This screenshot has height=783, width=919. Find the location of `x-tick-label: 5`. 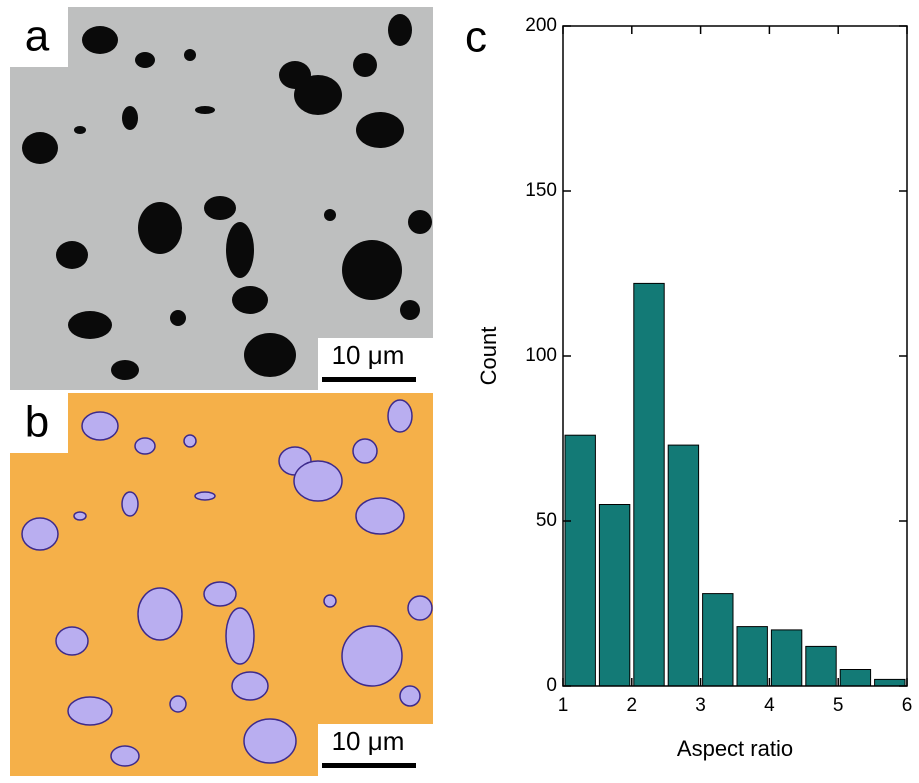

x-tick-label: 5 is located at coordinates (838, 705).